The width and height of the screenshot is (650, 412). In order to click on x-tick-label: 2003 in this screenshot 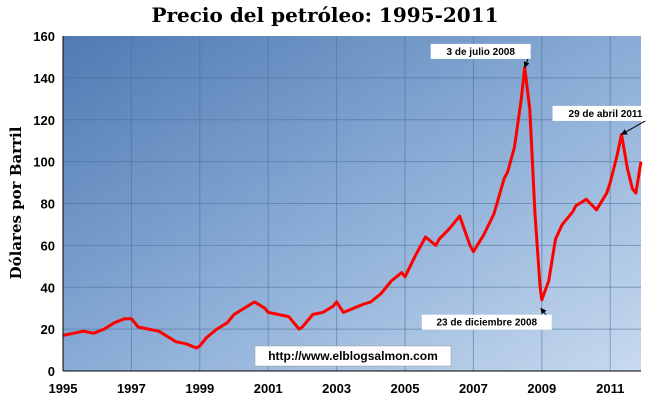, I will do `click(336, 388)`.